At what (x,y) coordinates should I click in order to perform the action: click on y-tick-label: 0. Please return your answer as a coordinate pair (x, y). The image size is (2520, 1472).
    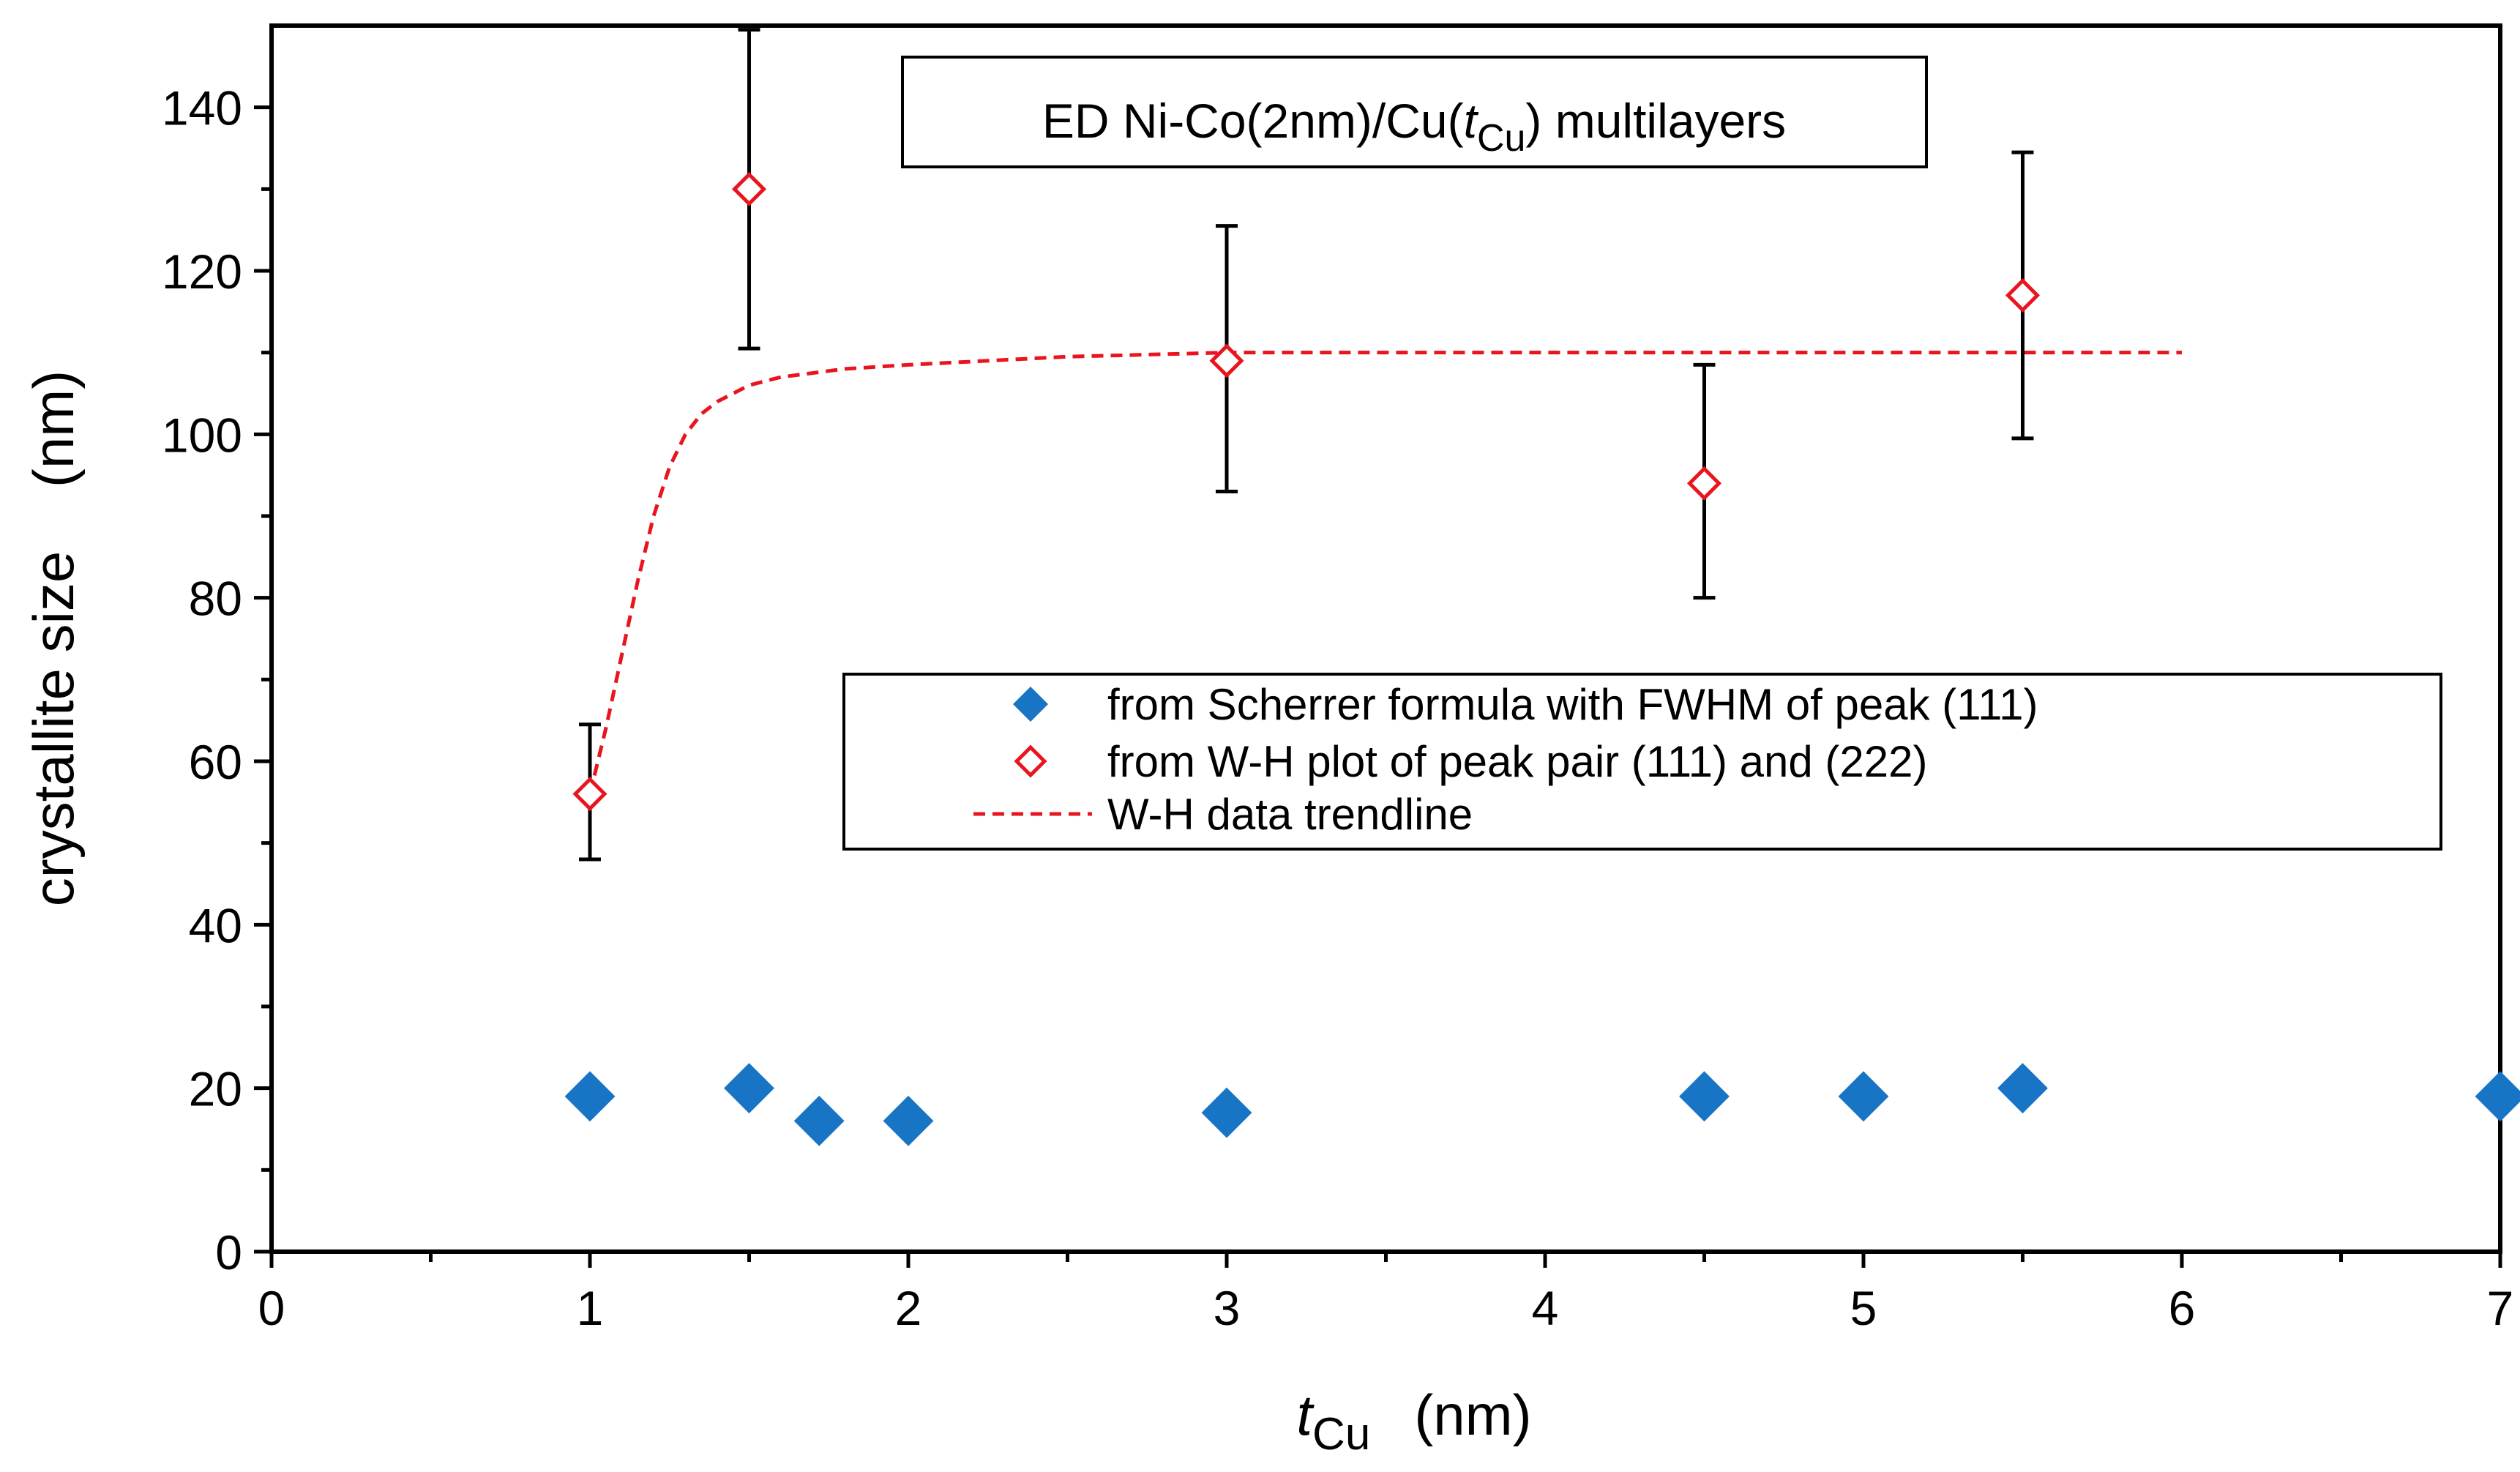
    Looking at the image, I should click on (228, 1252).